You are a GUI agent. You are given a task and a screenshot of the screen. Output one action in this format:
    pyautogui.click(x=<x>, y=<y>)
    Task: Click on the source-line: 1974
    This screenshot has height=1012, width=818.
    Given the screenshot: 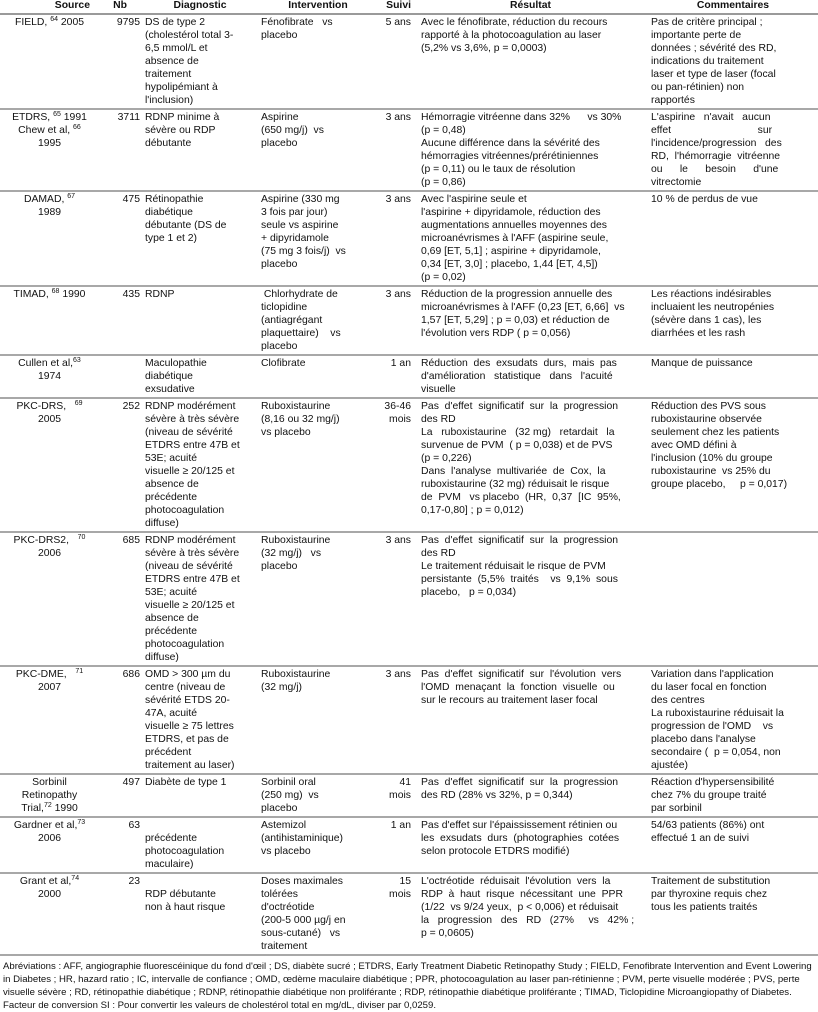 What is the action you would take?
    pyautogui.click(x=49, y=376)
    